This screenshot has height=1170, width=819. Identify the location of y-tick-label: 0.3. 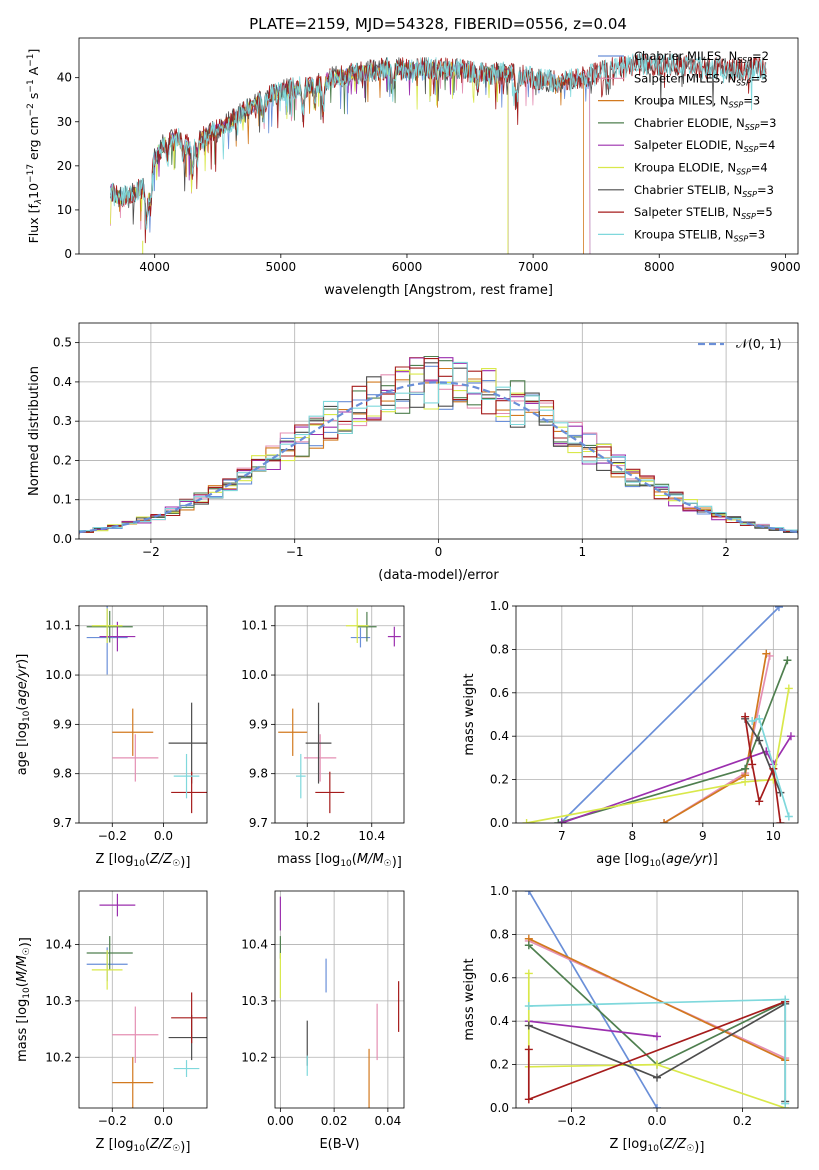
(62, 421).